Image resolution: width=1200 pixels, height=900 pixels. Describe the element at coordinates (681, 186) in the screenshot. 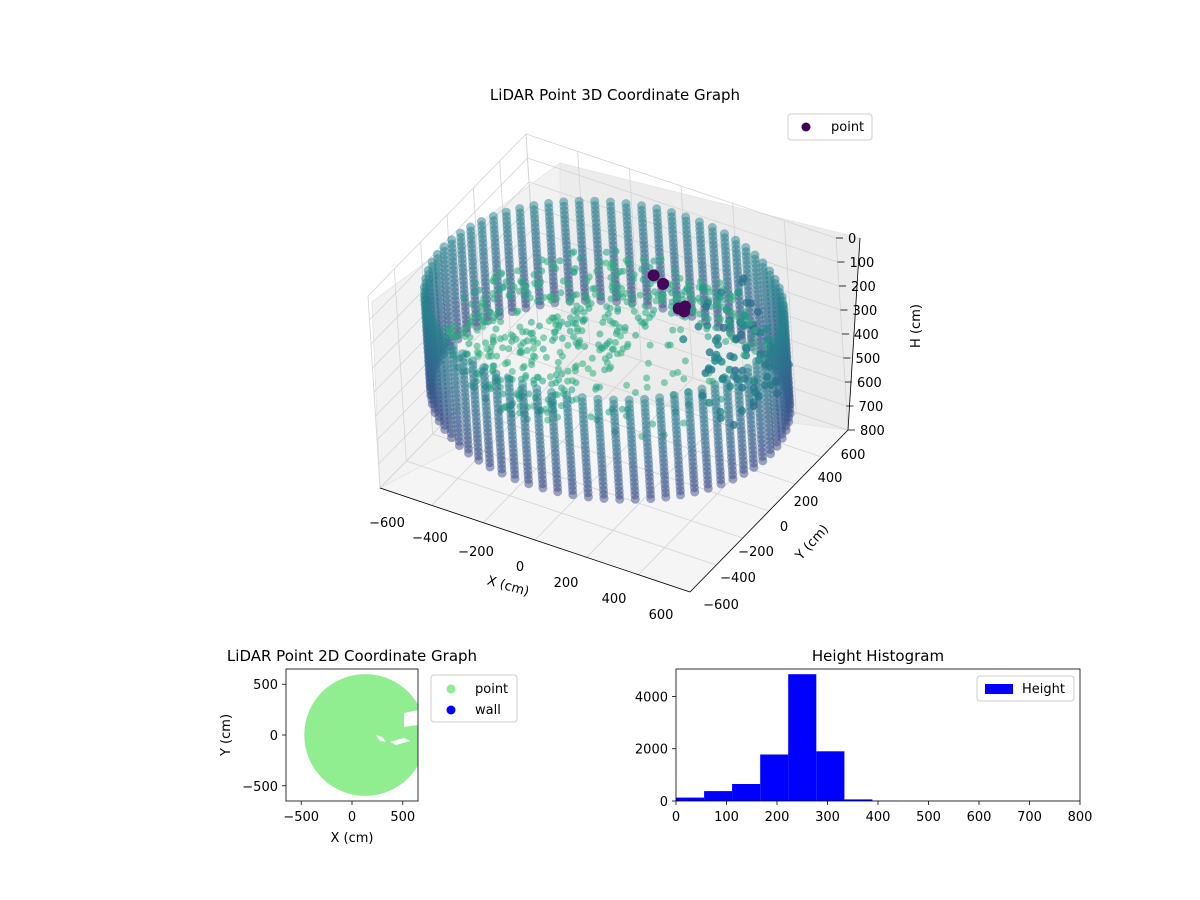

I see `grid-line` at that location.